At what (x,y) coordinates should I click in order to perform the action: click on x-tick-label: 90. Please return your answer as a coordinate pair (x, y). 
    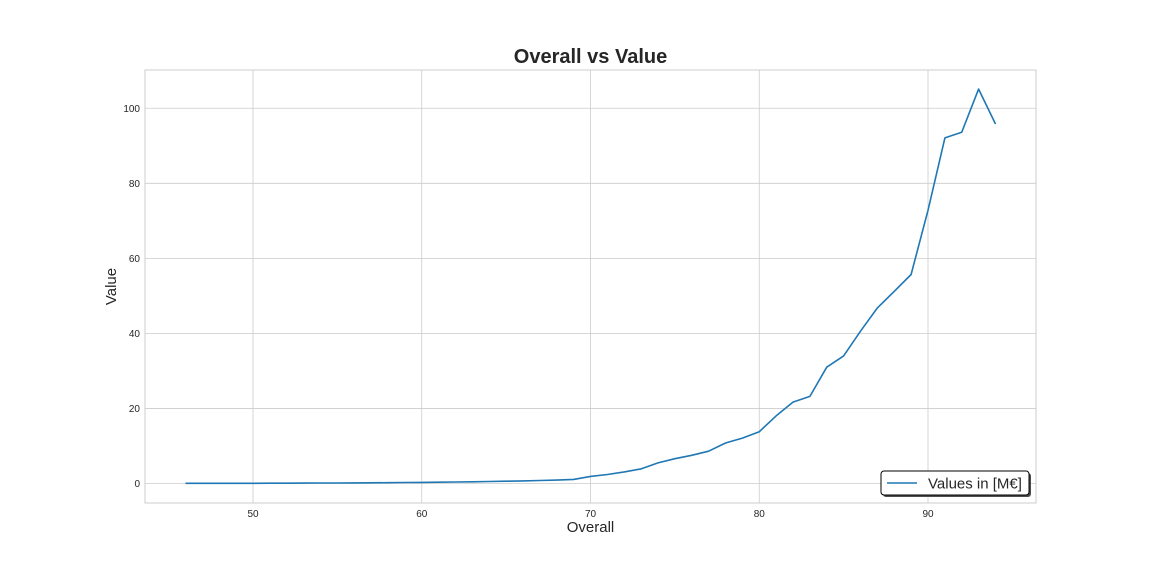
    Looking at the image, I should click on (928, 514).